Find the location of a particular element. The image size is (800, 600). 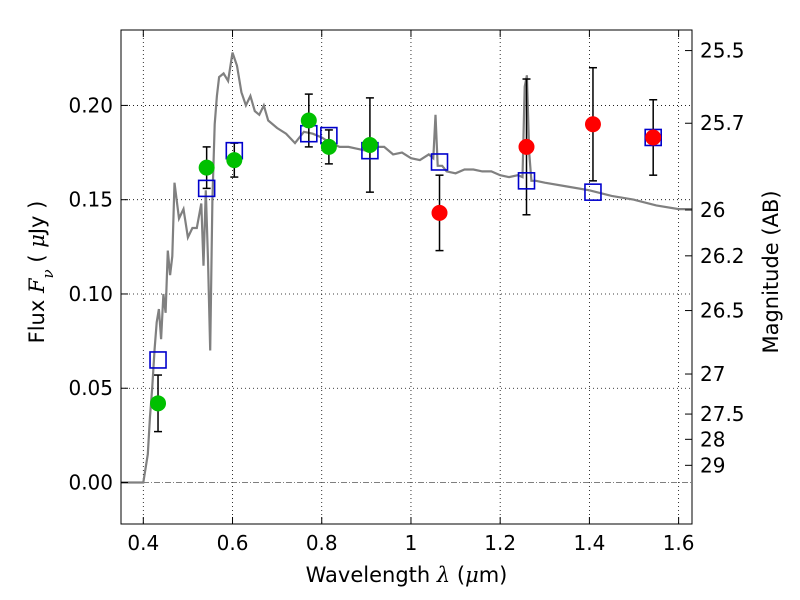

x-tick-label: 1 is located at coordinates (411, 543).